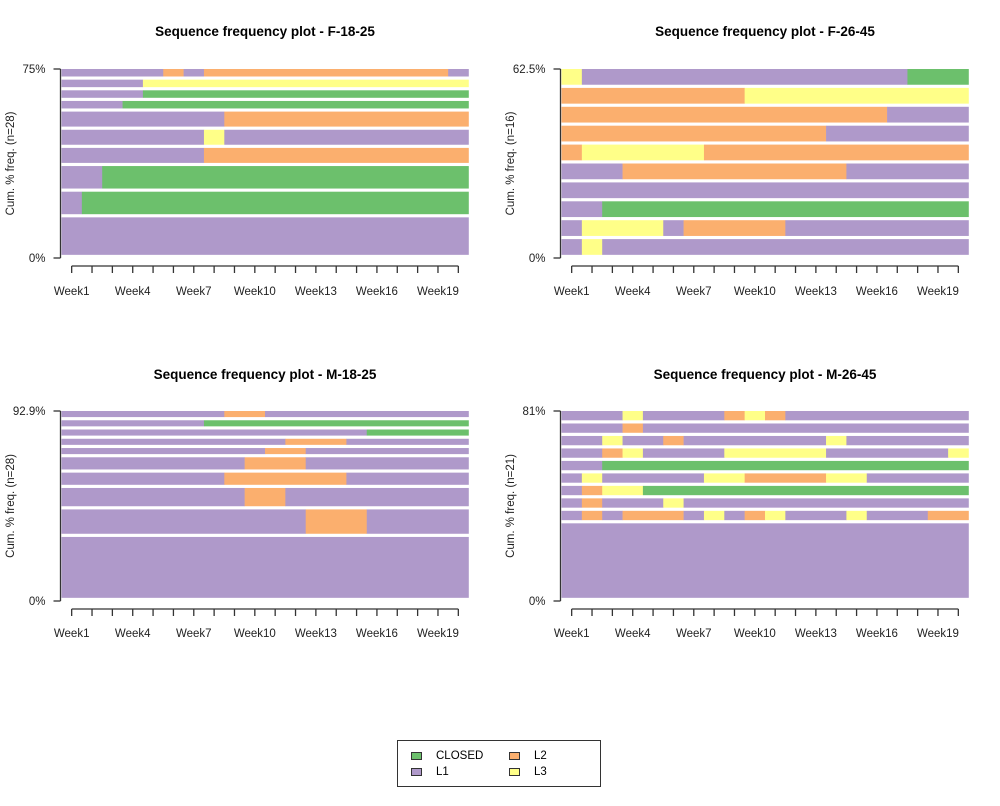 The image size is (1000, 806). What do you see at coordinates (572, 292) in the screenshot?
I see `x-tick-label: Week1` at bounding box center [572, 292].